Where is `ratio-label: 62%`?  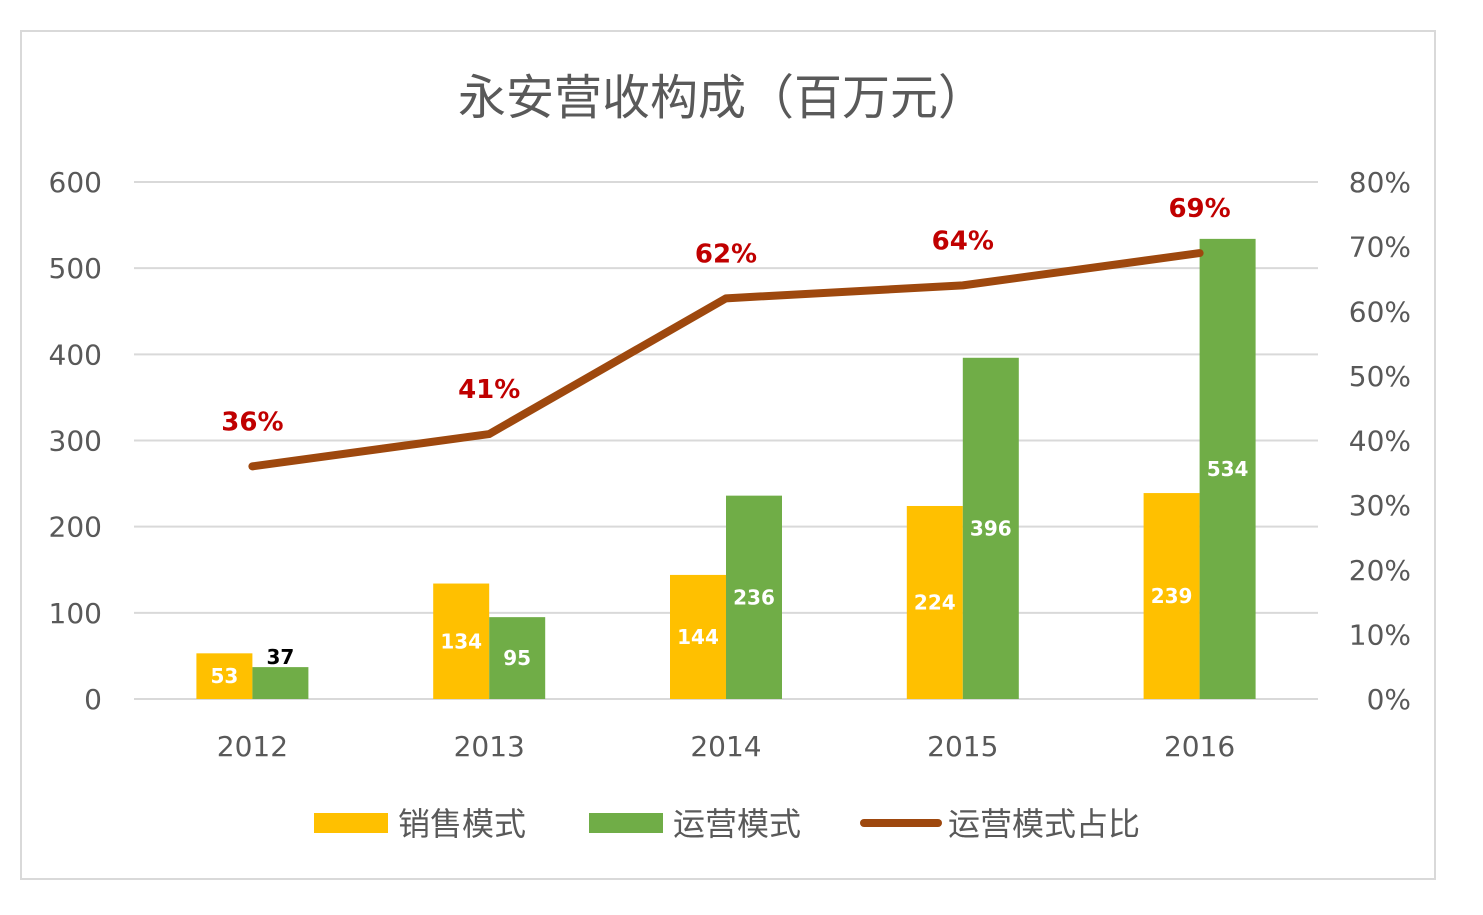 ratio-label: 62% is located at coordinates (726, 254).